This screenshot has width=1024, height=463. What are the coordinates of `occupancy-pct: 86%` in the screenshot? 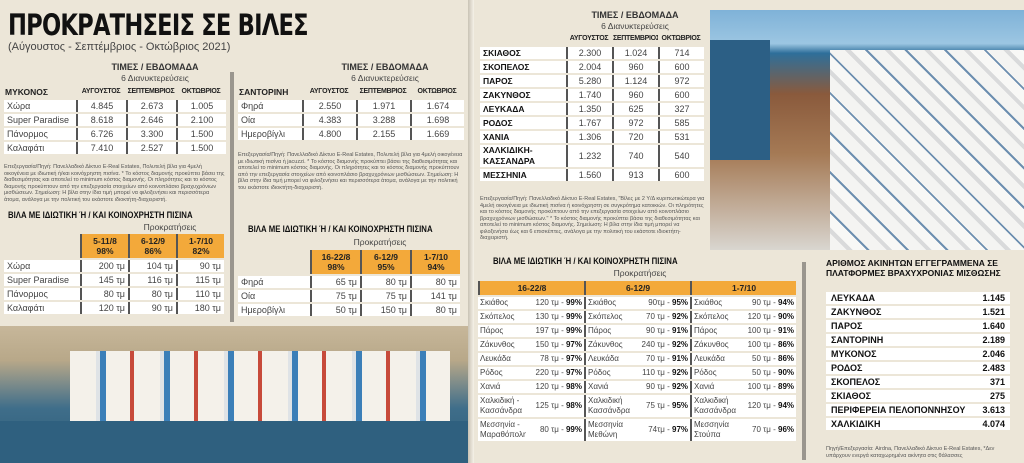 It's located at (153, 251).